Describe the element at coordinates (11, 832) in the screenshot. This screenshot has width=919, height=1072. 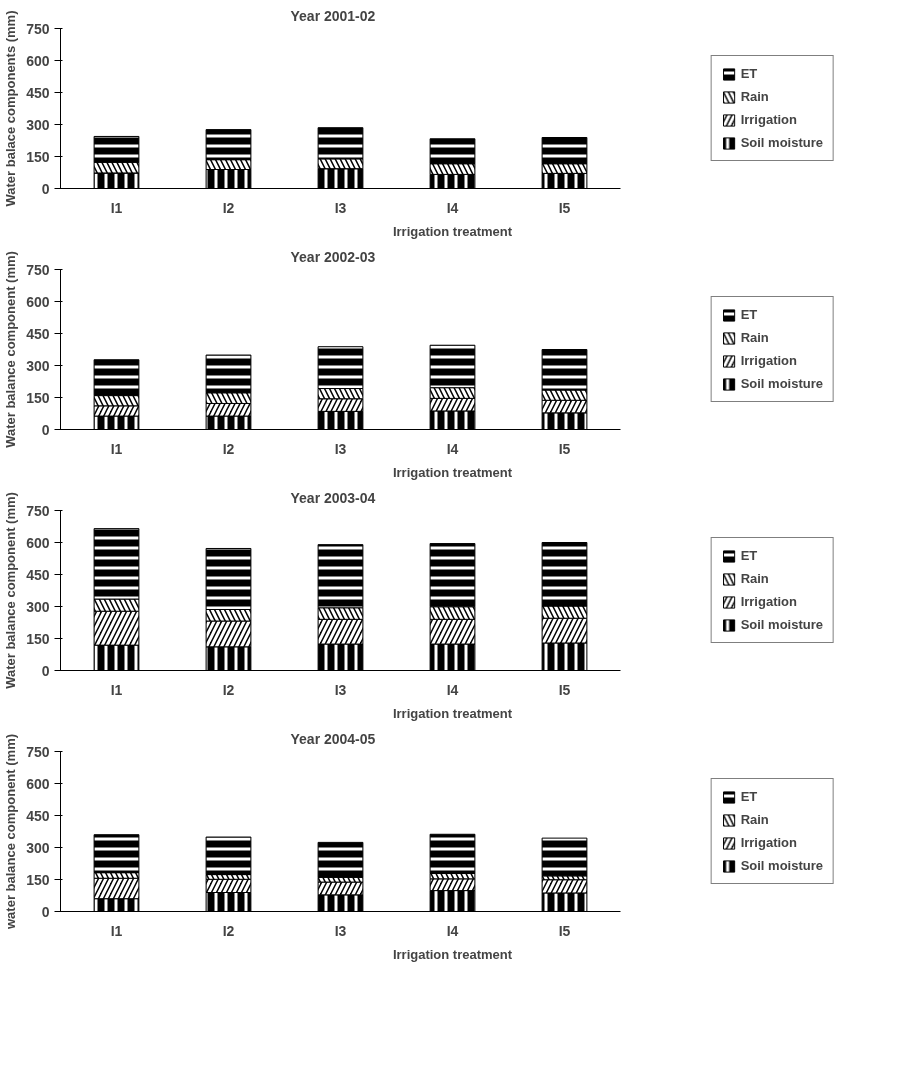
I see `y-axis-title: water balance component (mm)` at that location.